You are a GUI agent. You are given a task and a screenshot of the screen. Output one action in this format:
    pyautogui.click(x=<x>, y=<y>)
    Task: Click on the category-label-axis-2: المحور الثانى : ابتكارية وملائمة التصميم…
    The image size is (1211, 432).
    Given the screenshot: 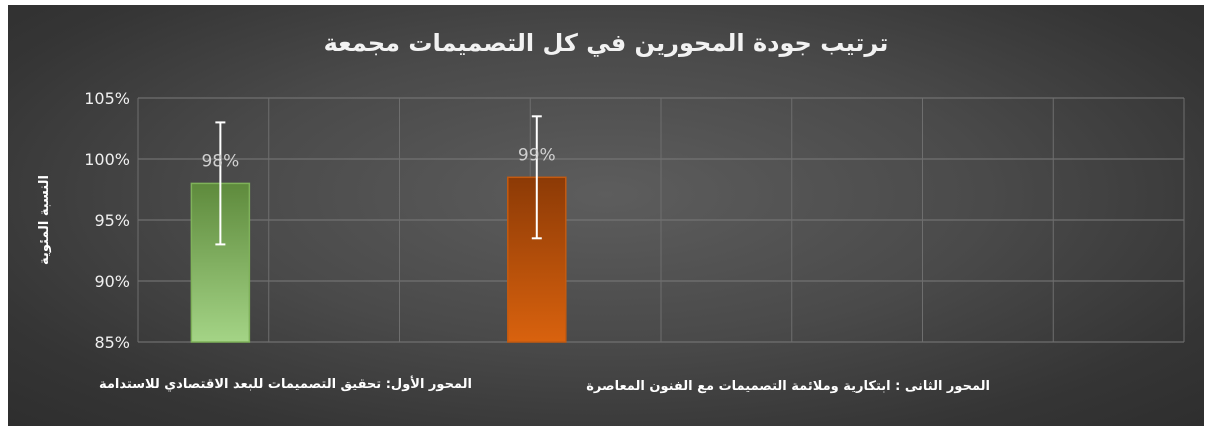 What is the action you would take?
    pyautogui.click(x=788, y=386)
    